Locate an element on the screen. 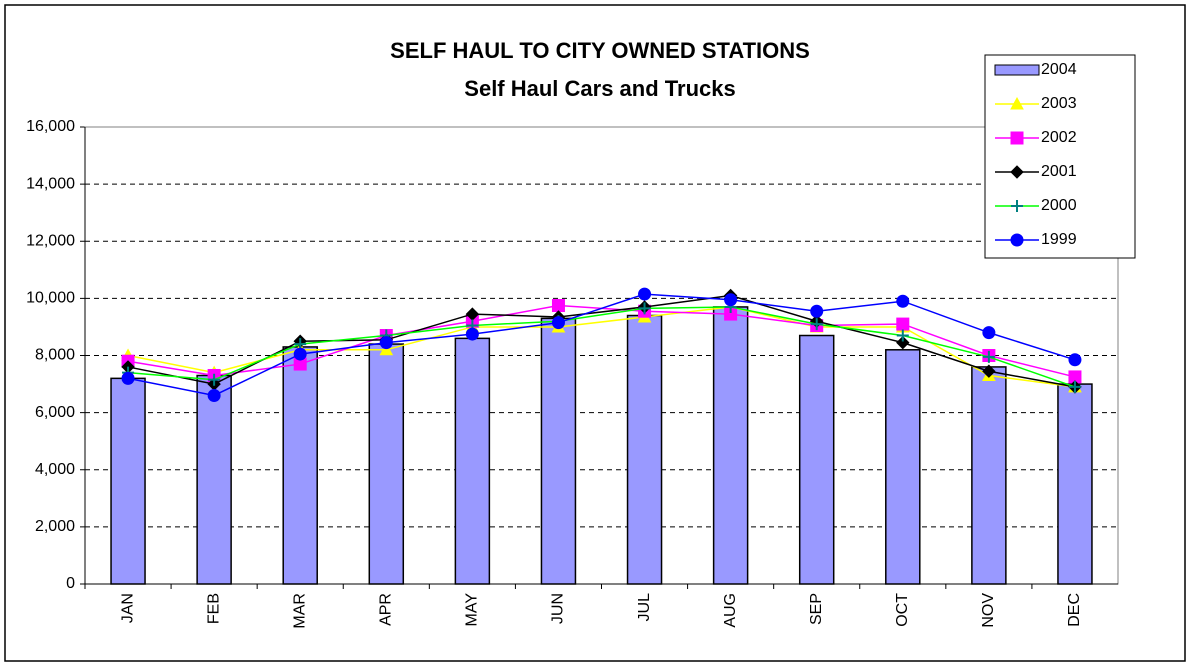 The width and height of the screenshot is (1191, 672). x-tick-label: AUG is located at coordinates (730, 610).